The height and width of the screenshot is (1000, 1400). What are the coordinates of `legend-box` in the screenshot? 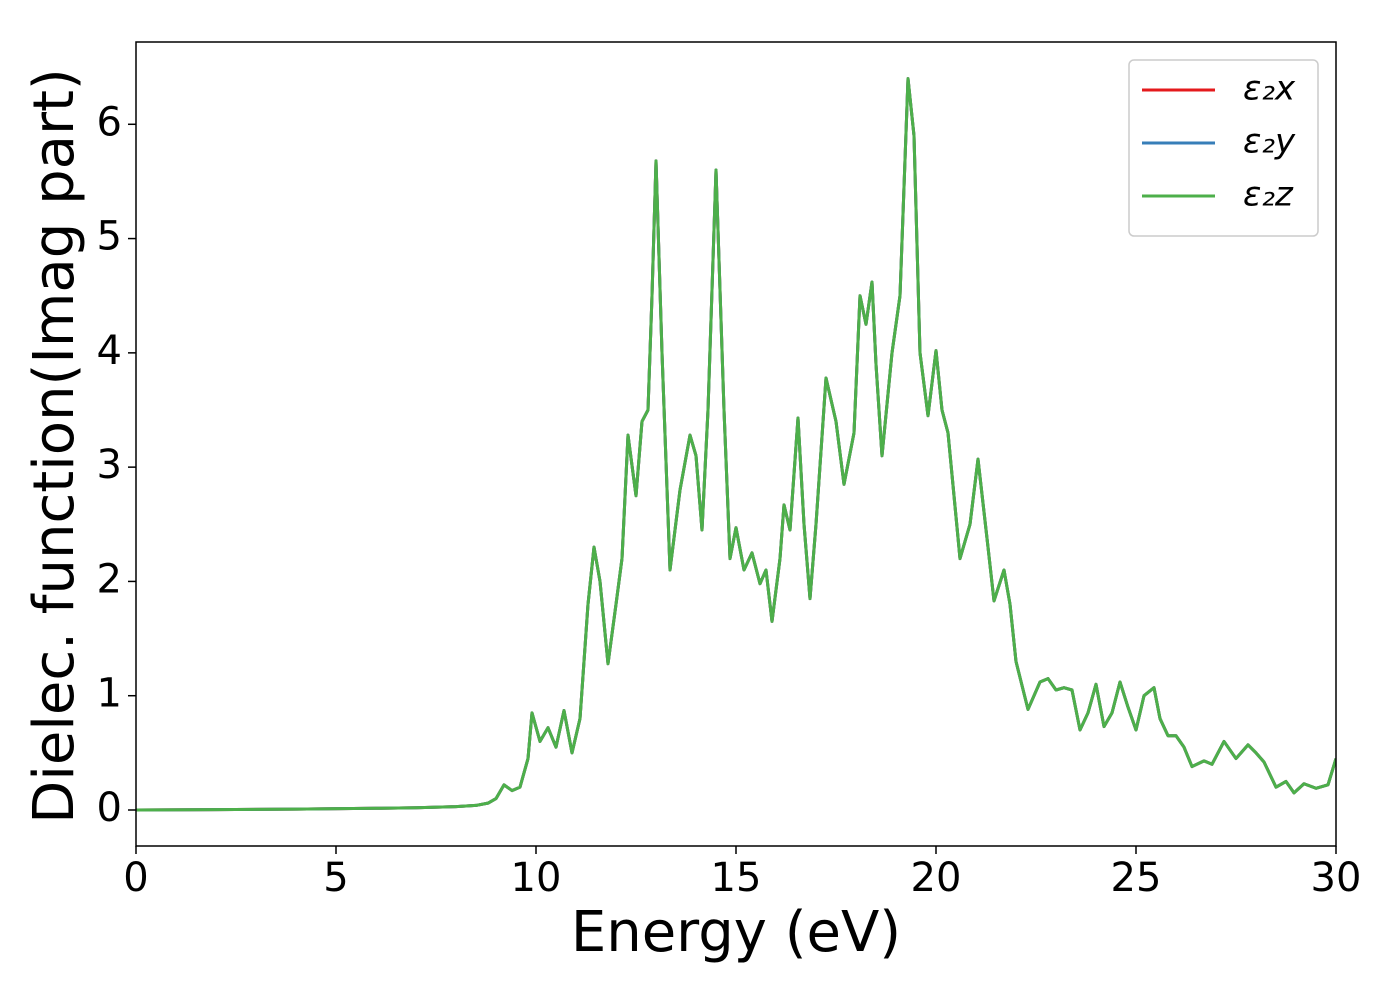 It's located at (1223, 148).